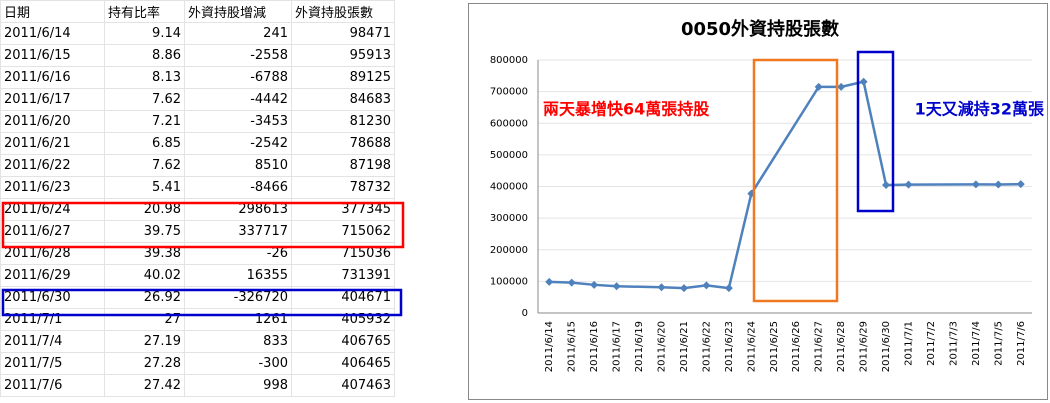 Image resolution: width=1050 pixels, height=403 pixels. I want to click on row: 2011/6/21 6.85 -2542 78688, so click(197, 143).